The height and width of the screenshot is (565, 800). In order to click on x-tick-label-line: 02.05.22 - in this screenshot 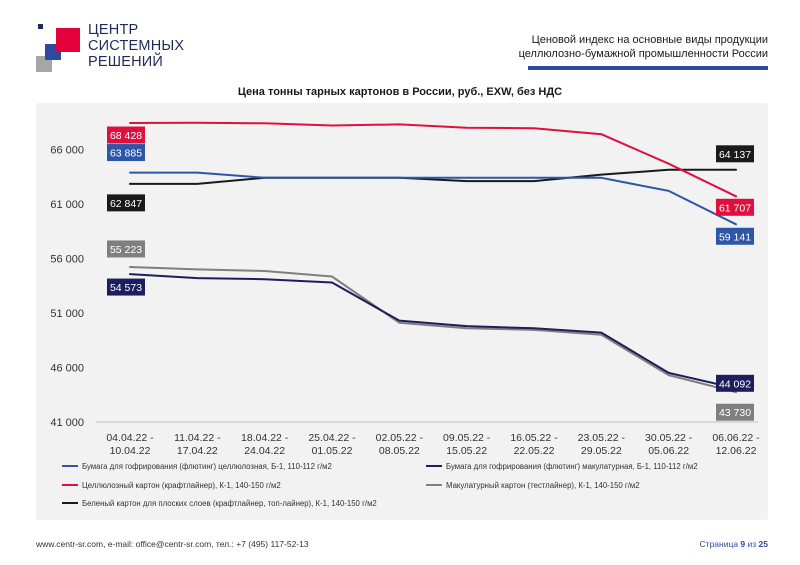, I will do `click(400, 438)`.